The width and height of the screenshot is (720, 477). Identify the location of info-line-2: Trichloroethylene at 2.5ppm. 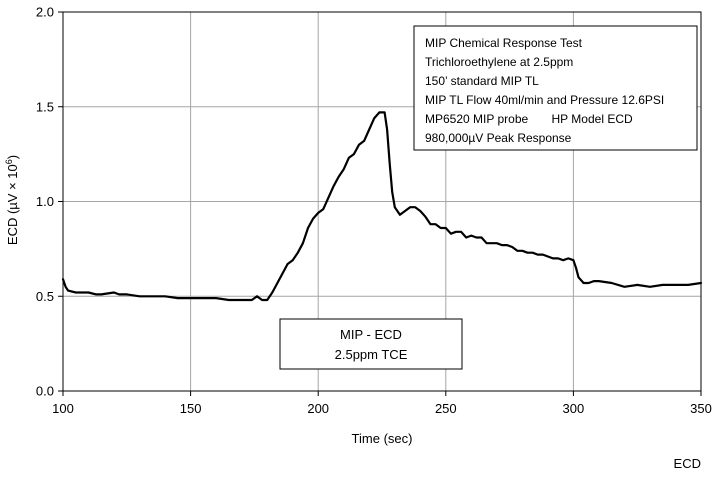
(499, 62).